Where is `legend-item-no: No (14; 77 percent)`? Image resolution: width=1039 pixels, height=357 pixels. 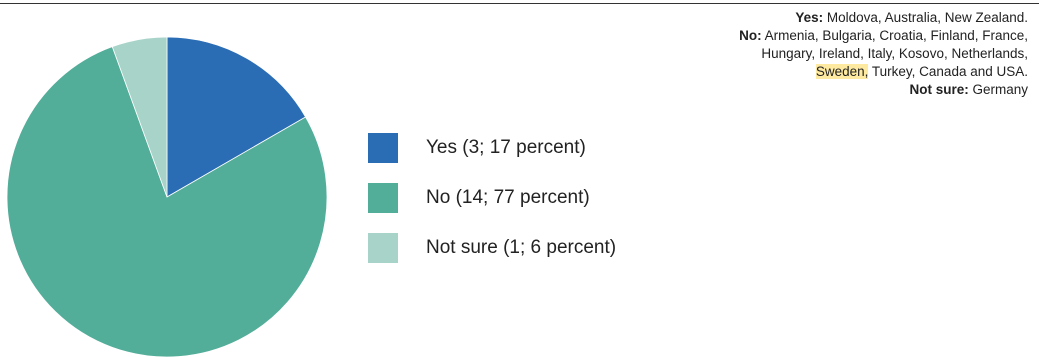 legend-item-no: No (14; 77 percent) is located at coordinates (492, 198).